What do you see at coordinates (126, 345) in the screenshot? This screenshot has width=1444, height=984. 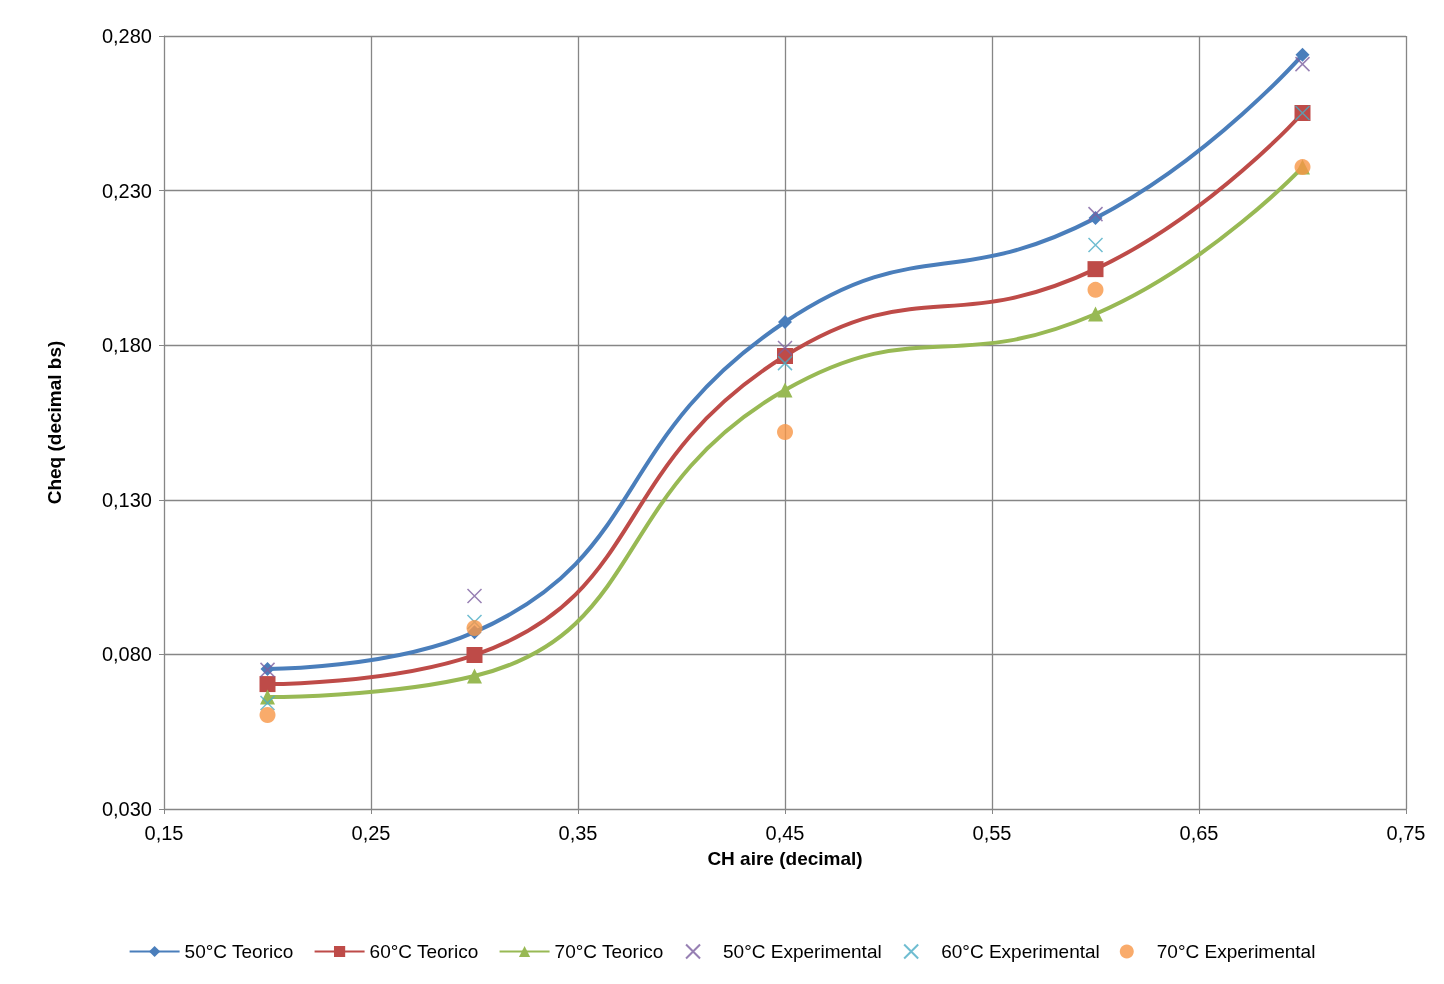 I see `y-tick-label: 0,180` at bounding box center [126, 345].